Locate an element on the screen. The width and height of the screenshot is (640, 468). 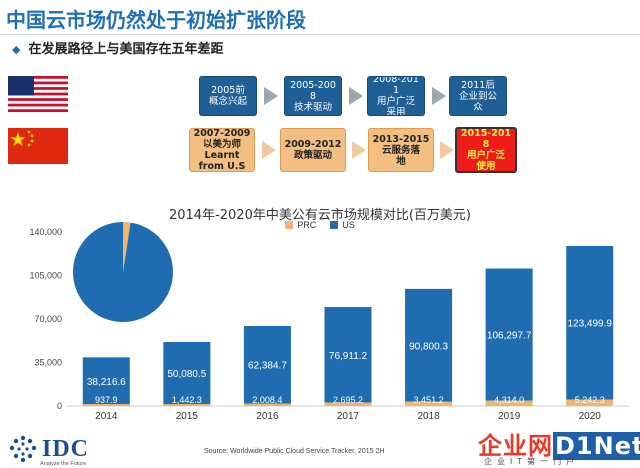
cn-timeline-stage-4-highlighted: 2015-201 8 用户广泛 使用 is located at coordinates (486, 150).